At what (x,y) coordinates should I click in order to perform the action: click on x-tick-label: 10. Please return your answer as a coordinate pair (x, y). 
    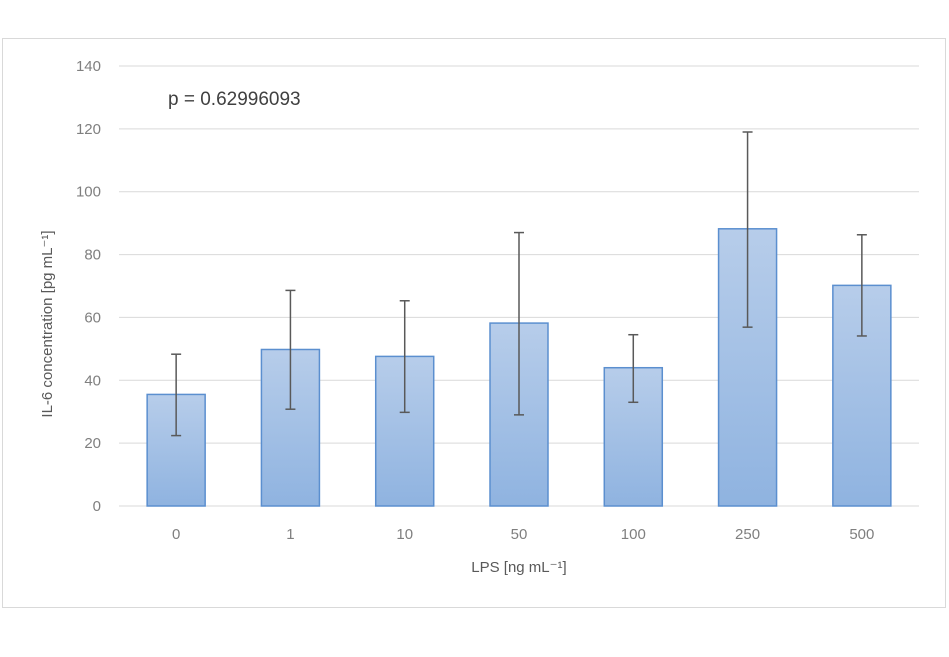
    Looking at the image, I should click on (404, 534).